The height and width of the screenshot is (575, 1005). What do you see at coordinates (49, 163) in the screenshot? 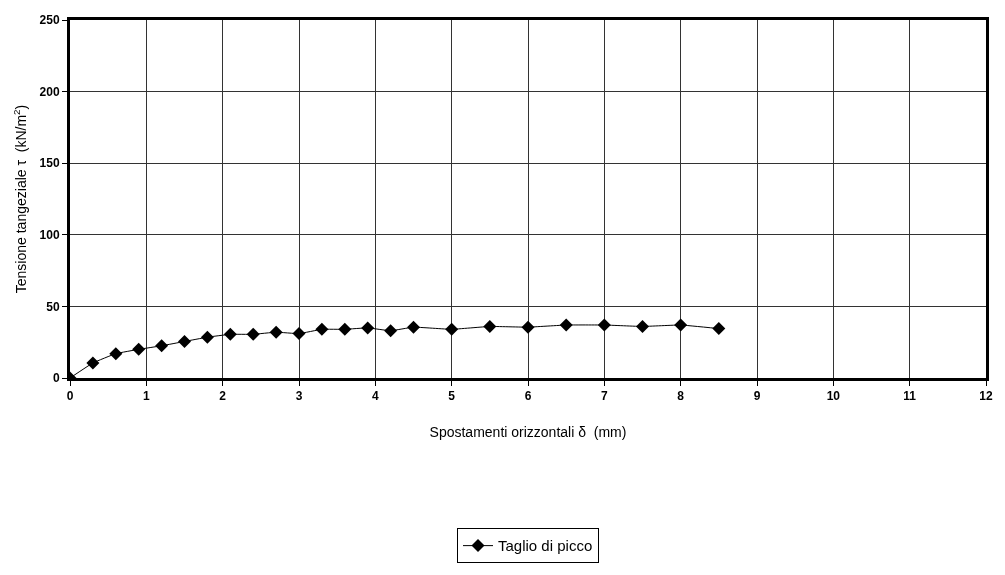
I see `y-tick-label: 150` at bounding box center [49, 163].